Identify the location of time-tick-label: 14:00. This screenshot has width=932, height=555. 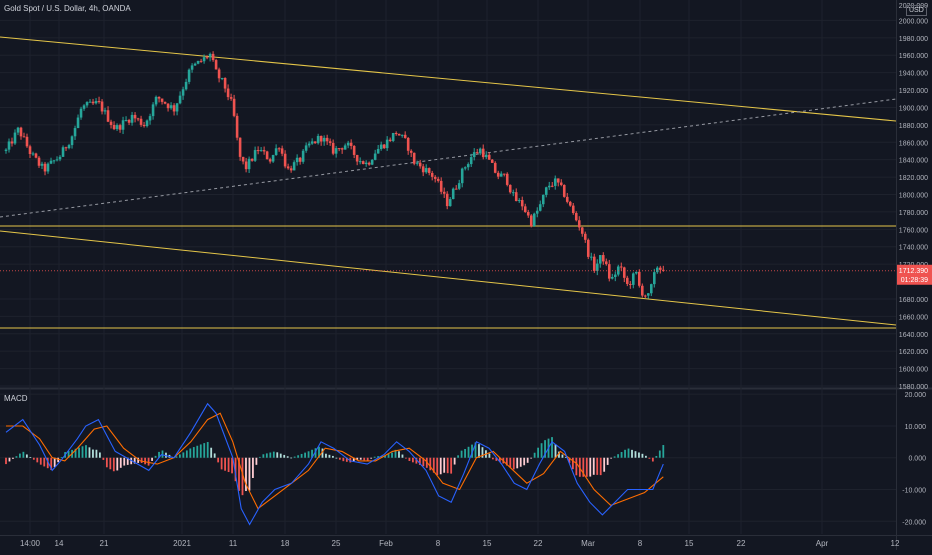
(30, 543).